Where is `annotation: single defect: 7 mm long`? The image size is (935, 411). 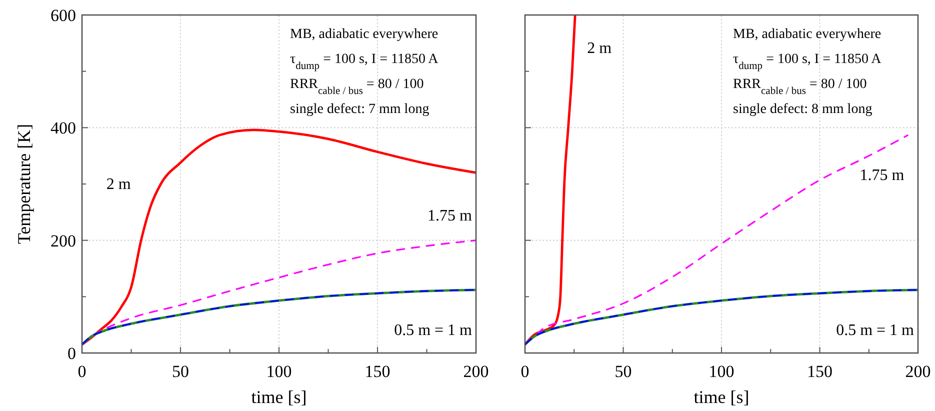
annotation: single defect: 7 mm long is located at coordinates (360, 109).